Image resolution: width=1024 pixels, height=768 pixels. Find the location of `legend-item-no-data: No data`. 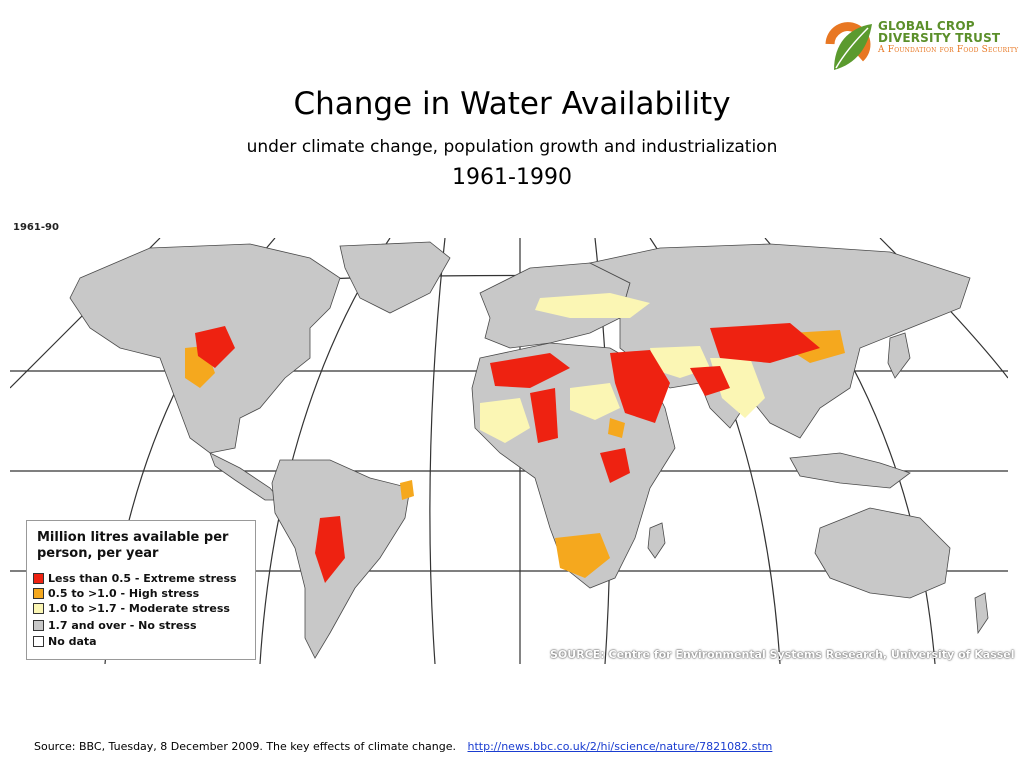

legend-item-no-data: No data is located at coordinates (65, 641).